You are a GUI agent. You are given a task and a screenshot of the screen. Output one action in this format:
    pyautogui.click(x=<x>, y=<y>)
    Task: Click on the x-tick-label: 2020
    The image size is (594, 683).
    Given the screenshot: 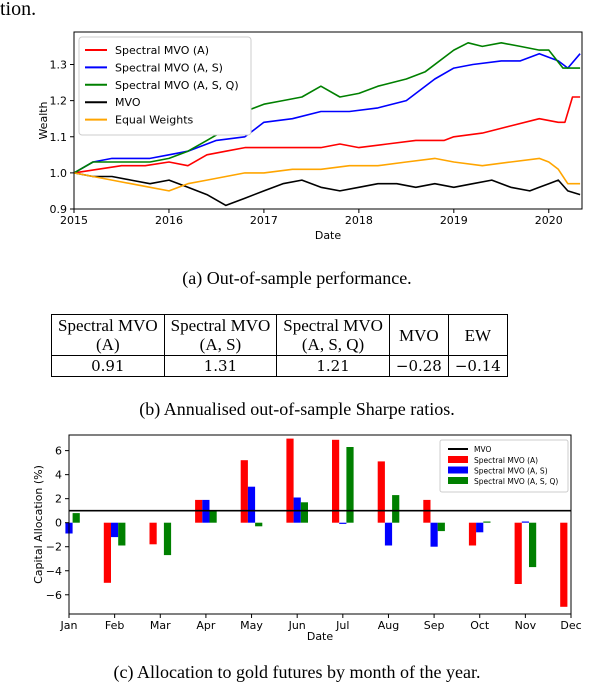 What is the action you would take?
    pyautogui.click(x=549, y=220)
    